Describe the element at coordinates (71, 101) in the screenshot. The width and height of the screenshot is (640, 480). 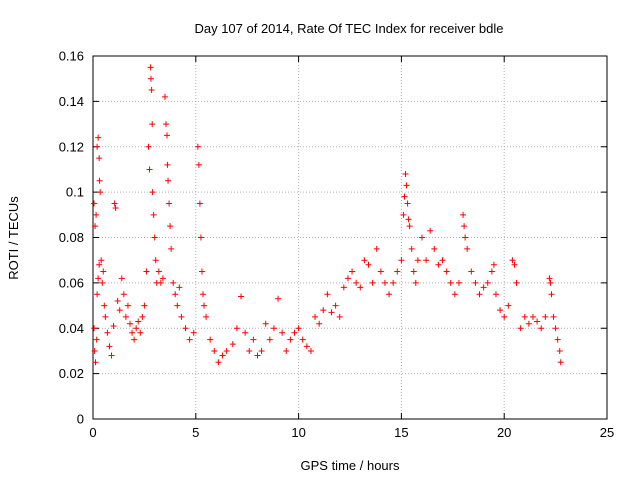
I see `y-tick-label: 0.14` at that location.